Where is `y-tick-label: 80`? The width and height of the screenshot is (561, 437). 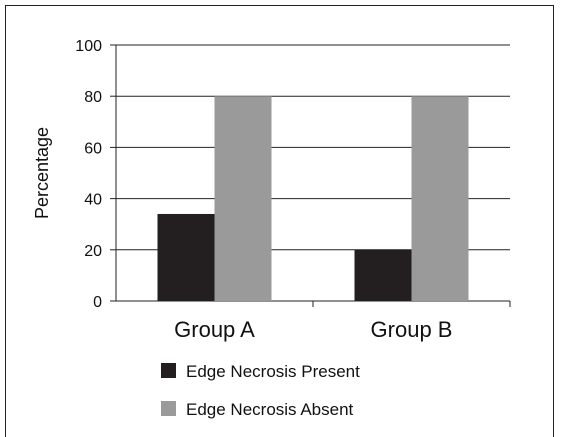 y-tick-label: 80 is located at coordinates (93, 97).